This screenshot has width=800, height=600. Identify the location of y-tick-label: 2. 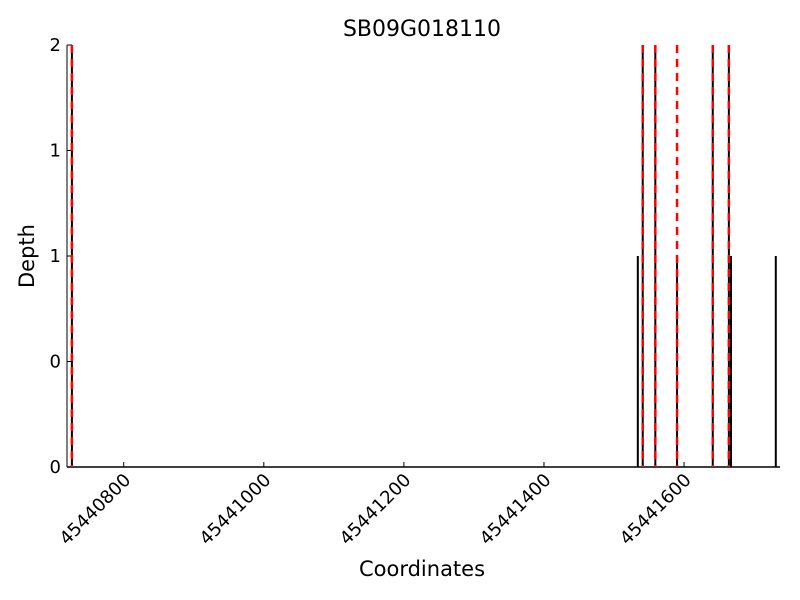
(55, 45).